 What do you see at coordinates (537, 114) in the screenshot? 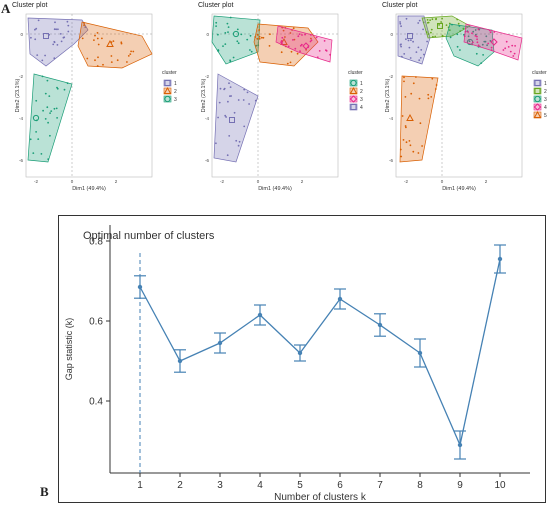
I see `legend-triangle-icon` at bounding box center [537, 114].